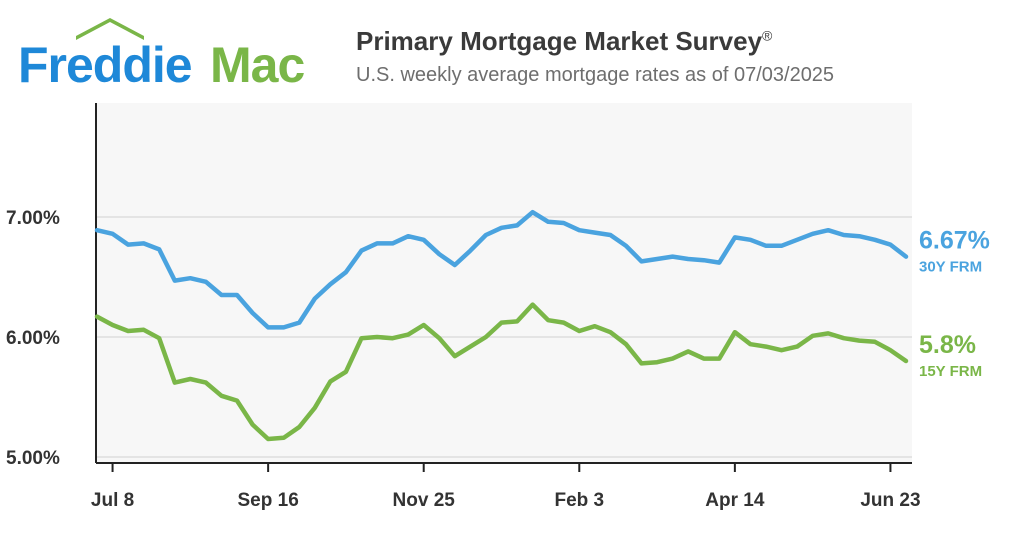  I want to click on end-series-label-30y: 30Y FRM, so click(950, 267).